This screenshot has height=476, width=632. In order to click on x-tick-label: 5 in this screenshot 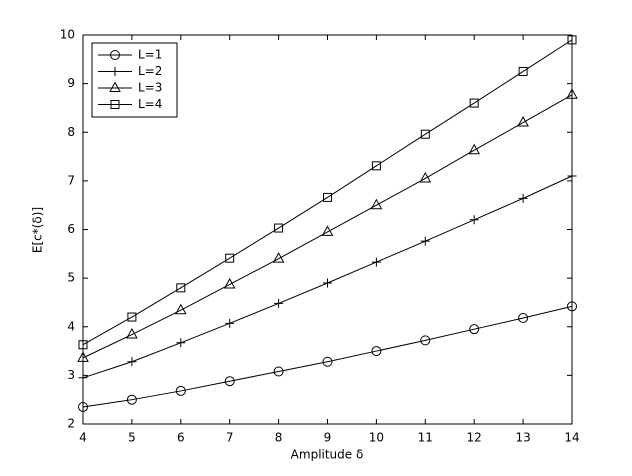, I will do `click(132, 438)`.